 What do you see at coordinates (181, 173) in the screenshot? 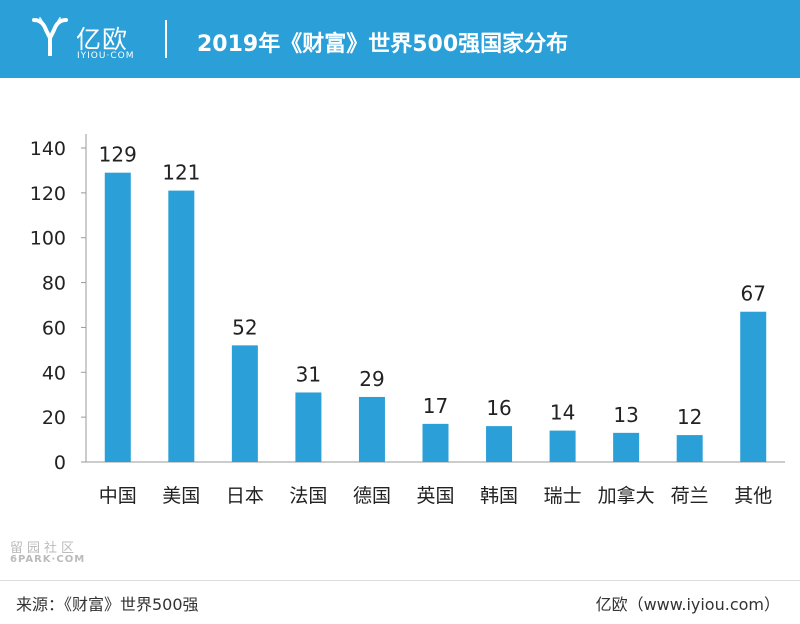
I see `data-label: 121` at bounding box center [181, 173].